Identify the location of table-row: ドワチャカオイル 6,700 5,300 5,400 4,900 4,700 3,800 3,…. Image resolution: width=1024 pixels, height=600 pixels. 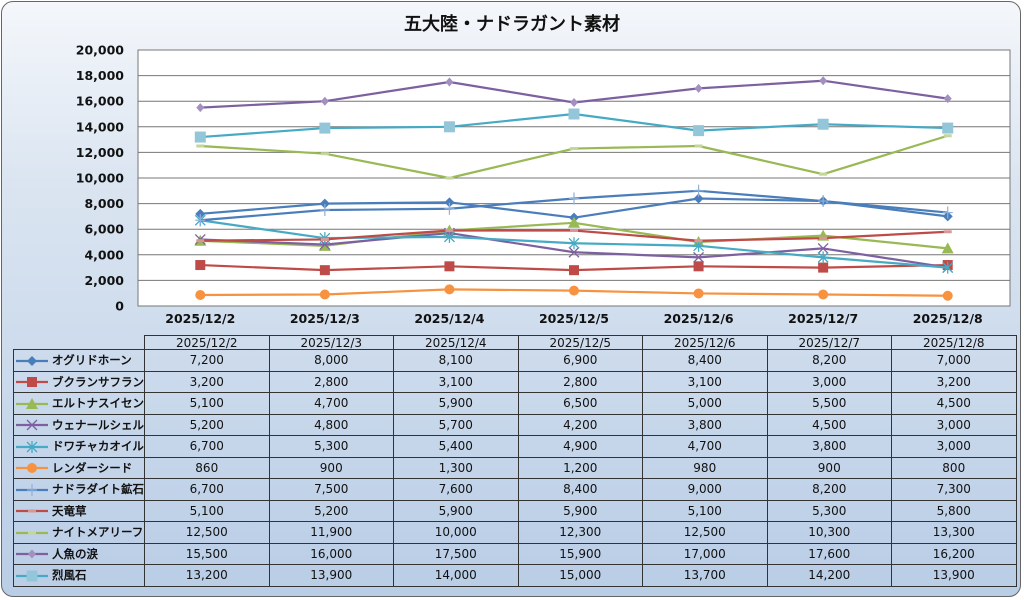
(515, 446).